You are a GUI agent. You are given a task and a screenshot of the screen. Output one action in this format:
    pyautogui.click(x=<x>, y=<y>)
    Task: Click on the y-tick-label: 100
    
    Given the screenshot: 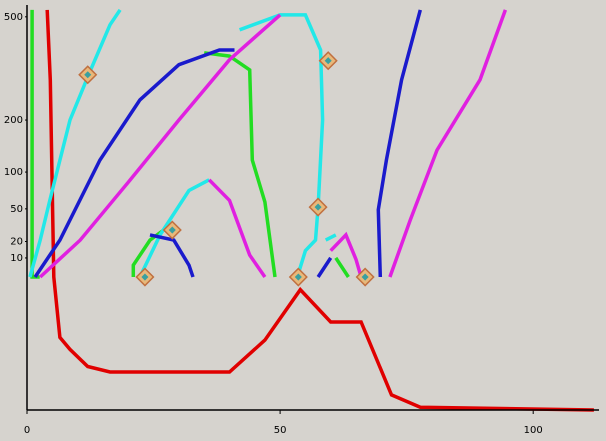 What is the action you would take?
    pyautogui.click(x=13, y=172)
    